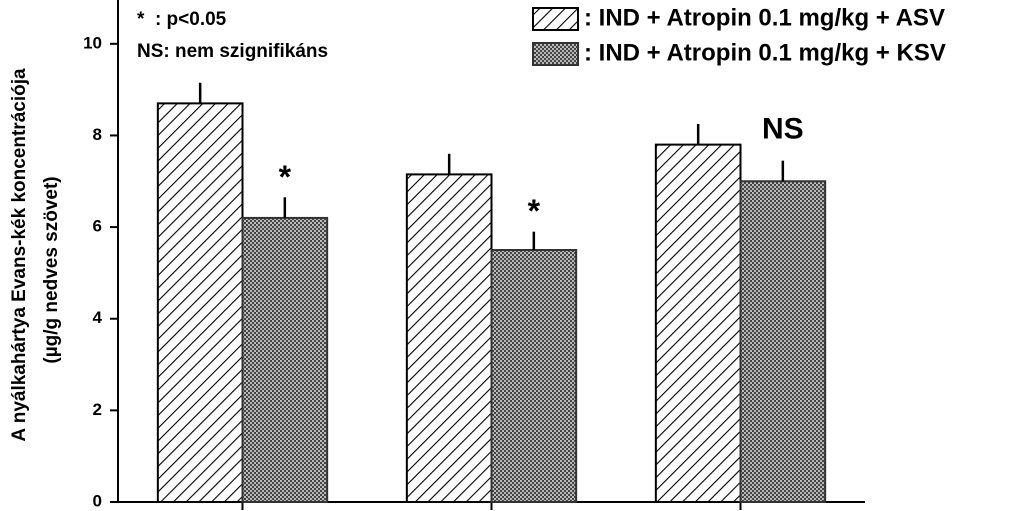 The image size is (1024, 511). What do you see at coordinates (232, 51) in the screenshot?
I see `note: NS: nem szignifikáns` at bounding box center [232, 51].